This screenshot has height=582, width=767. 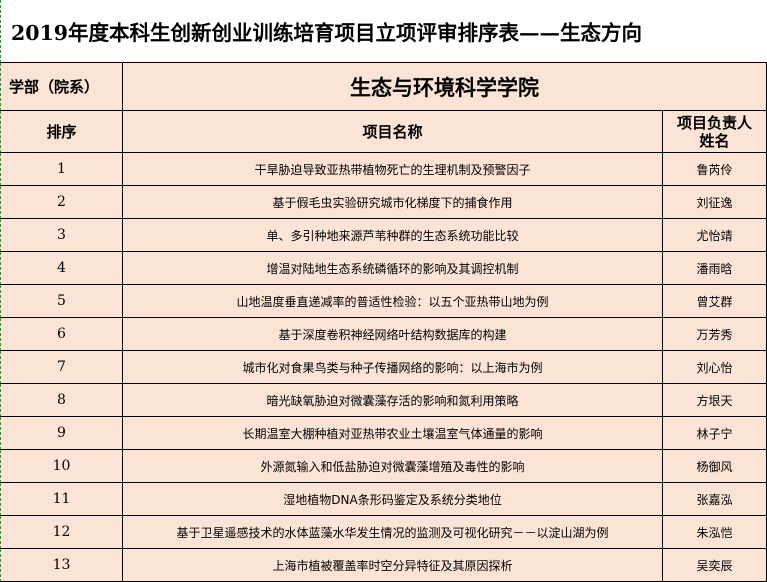 I want to click on rank: 2, so click(x=61, y=202).